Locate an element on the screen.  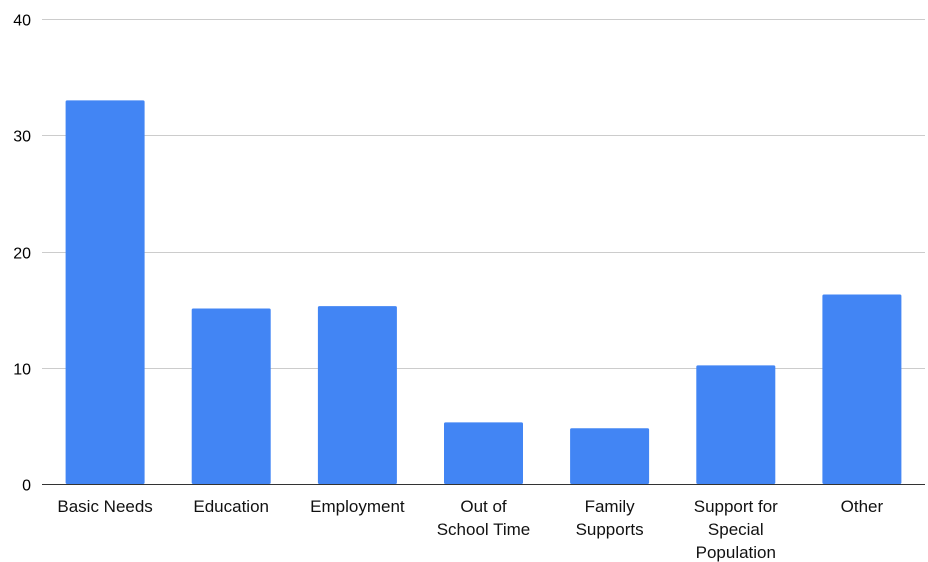
x-category-label: Support for is located at coordinates (736, 506).